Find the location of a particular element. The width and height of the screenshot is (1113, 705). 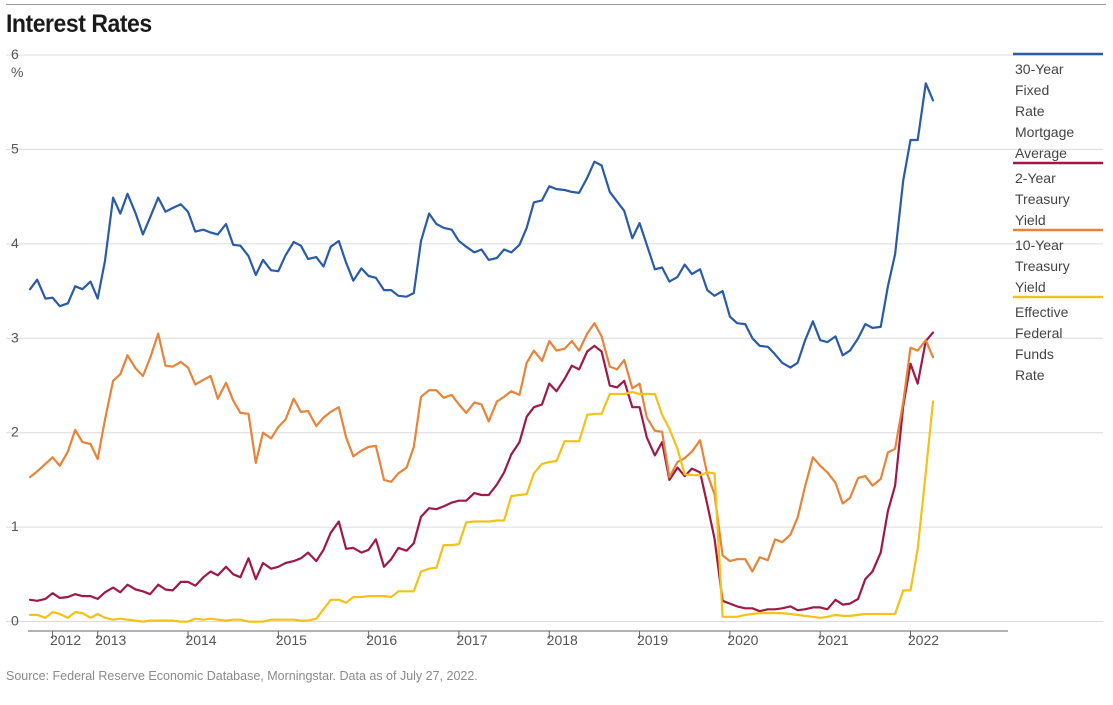

legend-label: Fixed is located at coordinates (1032, 90).